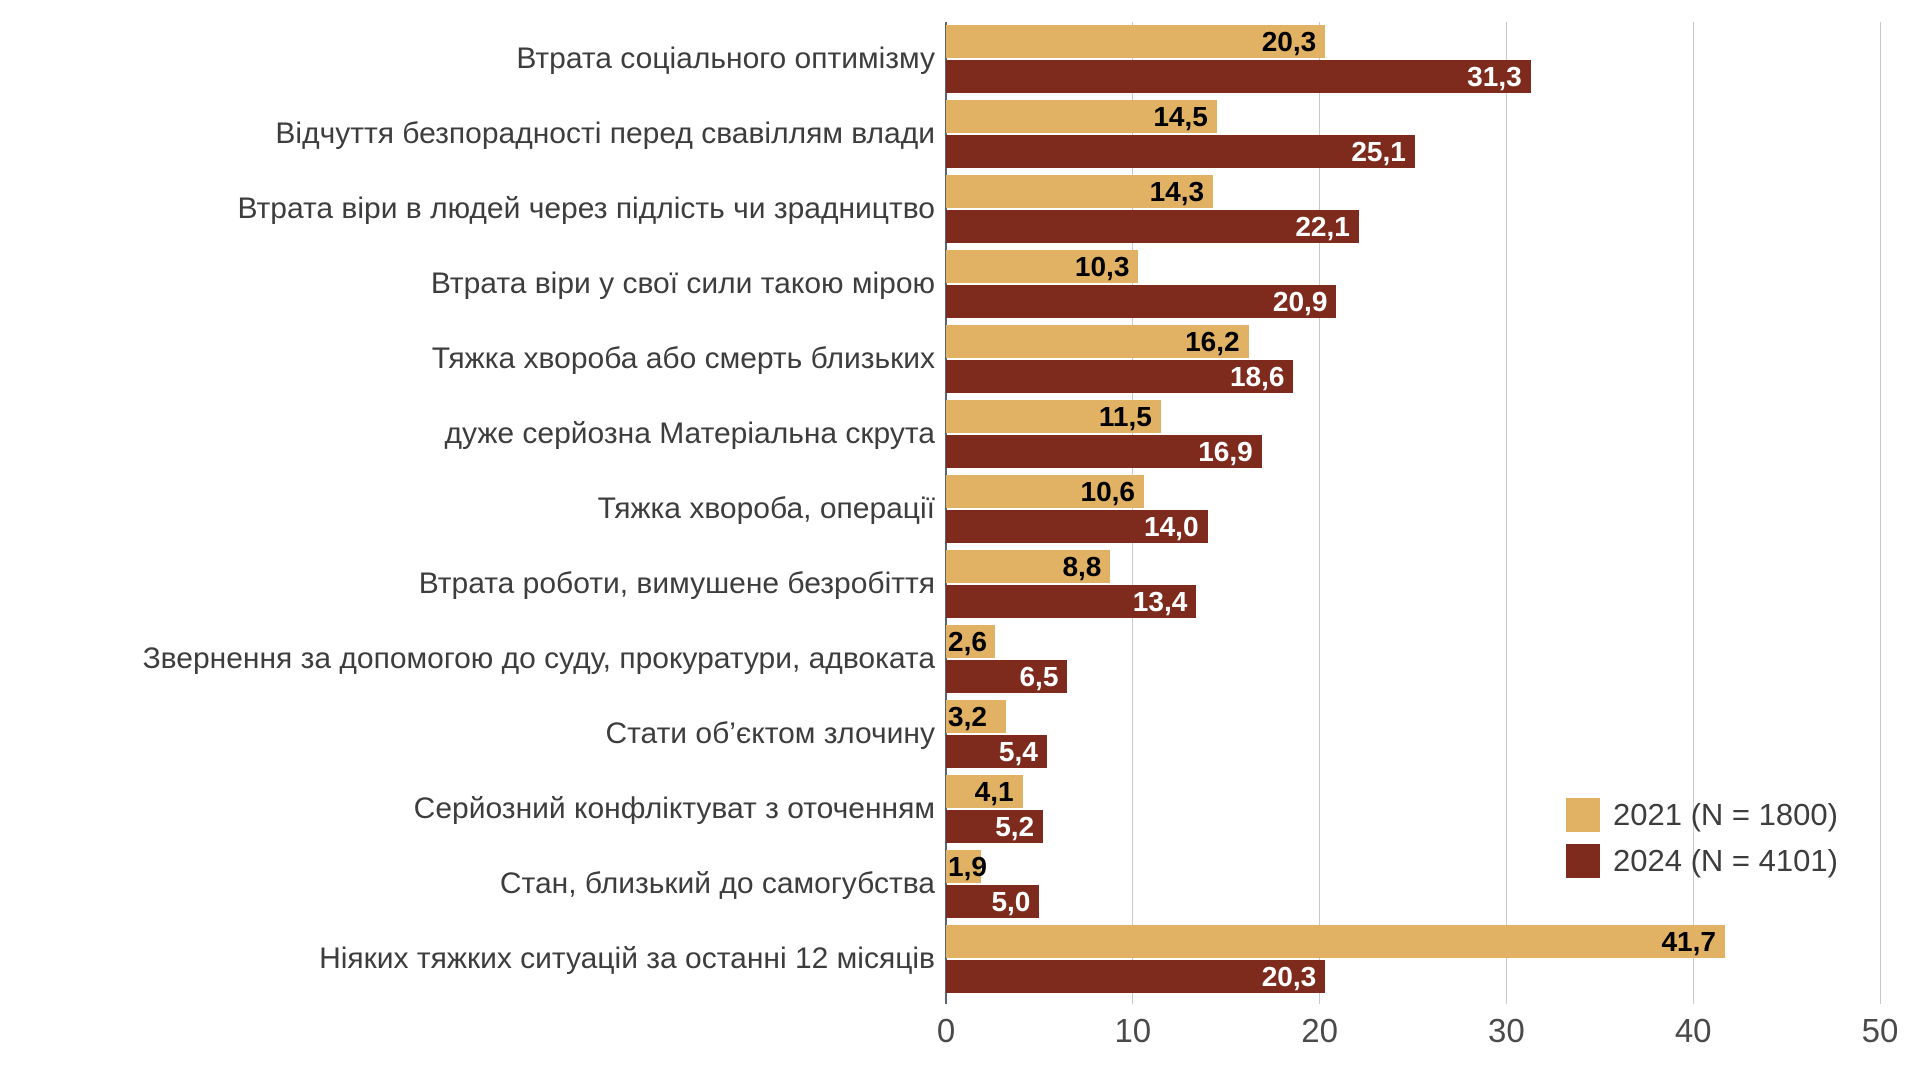  Describe the element at coordinates (1011, 901) in the screenshot. I see `bar-value-label: 5,0` at that location.